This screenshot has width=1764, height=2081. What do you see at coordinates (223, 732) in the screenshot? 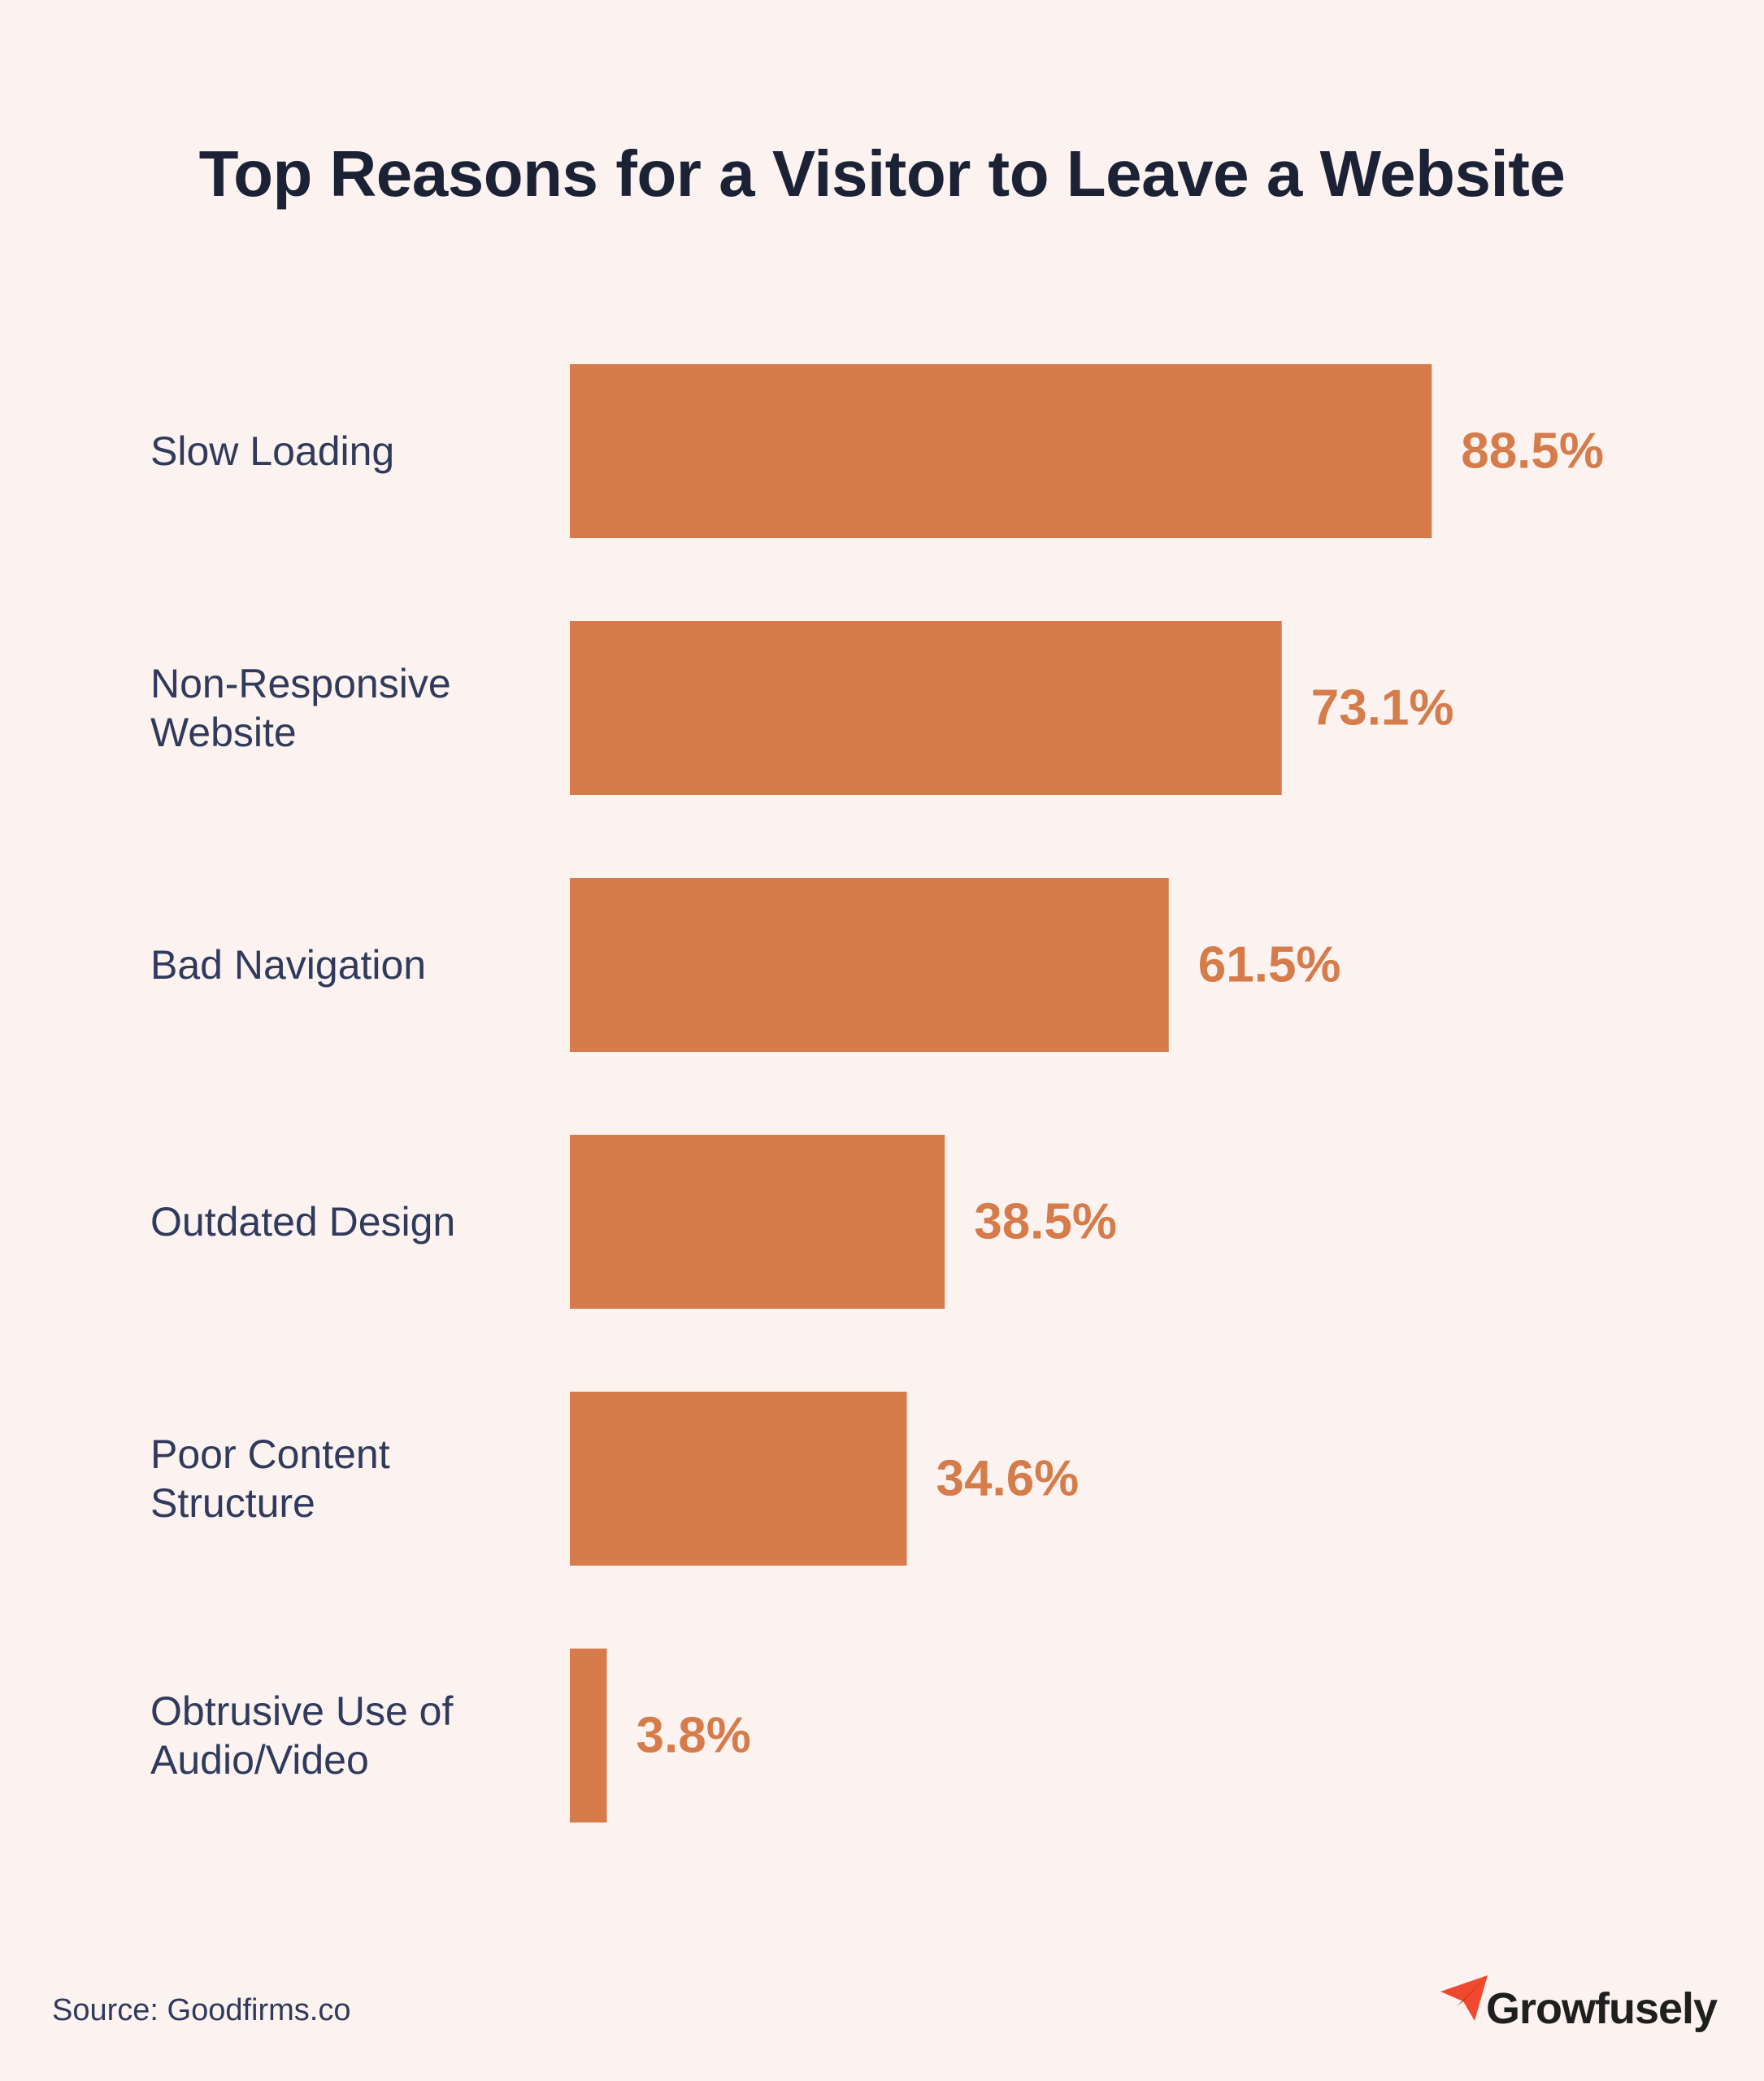
I see `category-label-line: Website` at bounding box center [223, 732].